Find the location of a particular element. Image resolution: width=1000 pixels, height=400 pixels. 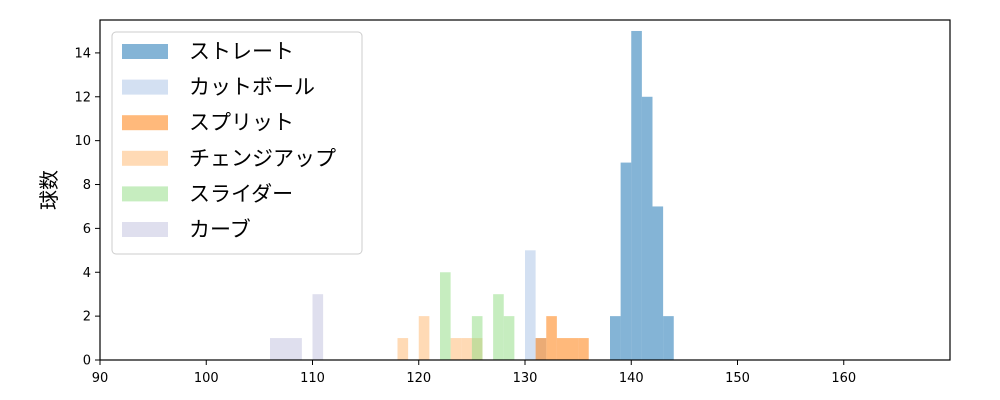

y-tick-label-1: 2 is located at coordinates (87, 317).